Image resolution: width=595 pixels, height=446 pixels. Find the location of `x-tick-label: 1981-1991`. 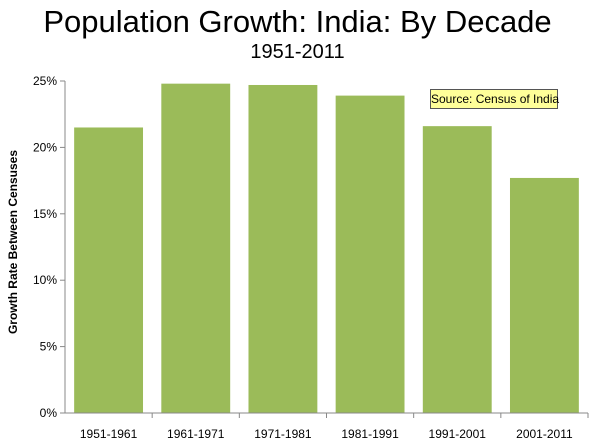

x-tick-label: 1981-1991 is located at coordinates (370, 434).